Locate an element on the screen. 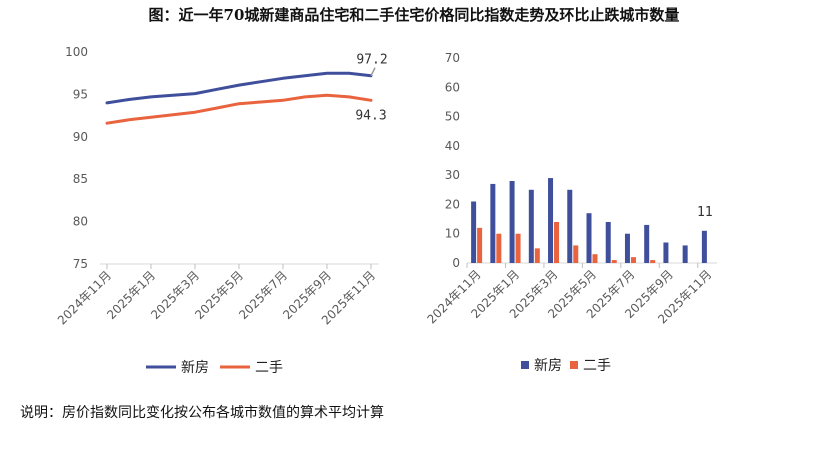 This screenshot has height=458, width=828. right-y-tick-label: 60 is located at coordinates (452, 87).